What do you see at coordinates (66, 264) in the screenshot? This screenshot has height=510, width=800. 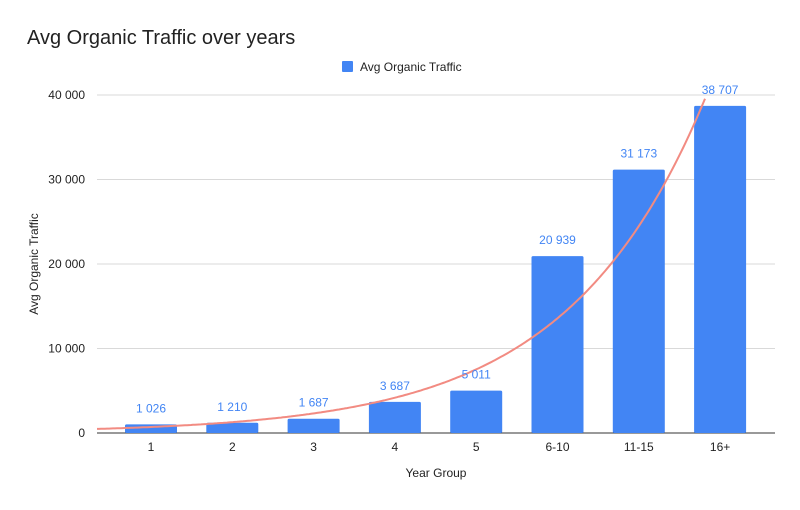 I see `y-tick-label: 20 000` at bounding box center [66, 264].